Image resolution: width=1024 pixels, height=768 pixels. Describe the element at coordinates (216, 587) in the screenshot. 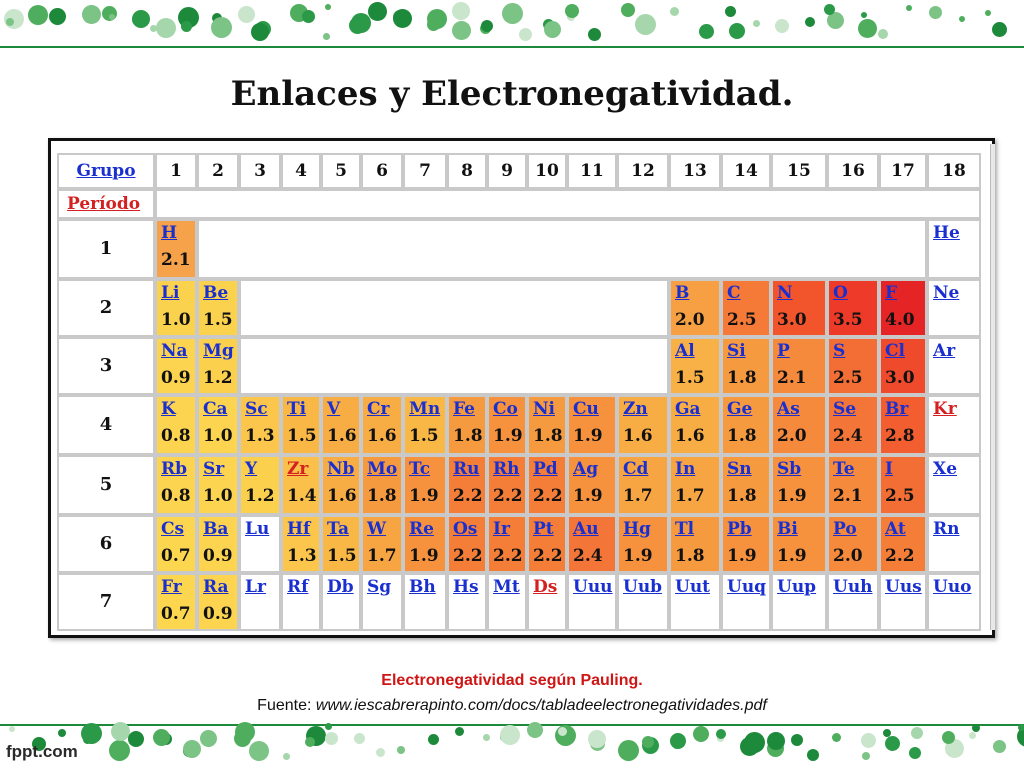

I see `element-symbol: Ra` at that location.